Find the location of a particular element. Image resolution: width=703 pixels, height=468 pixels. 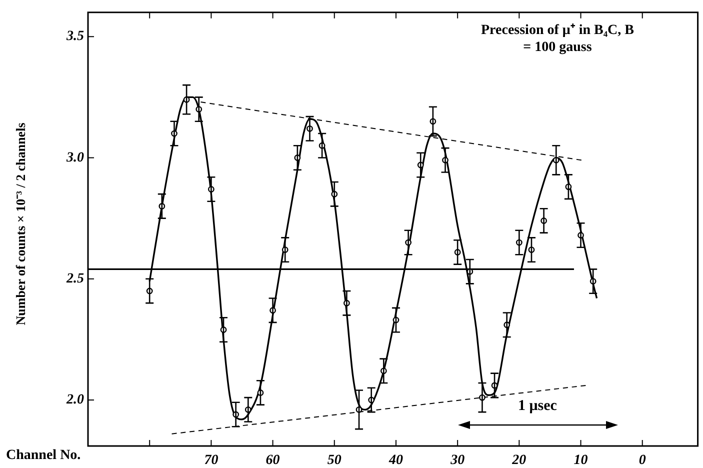

x-tick-label: 0 is located at coordinates (642, 460).